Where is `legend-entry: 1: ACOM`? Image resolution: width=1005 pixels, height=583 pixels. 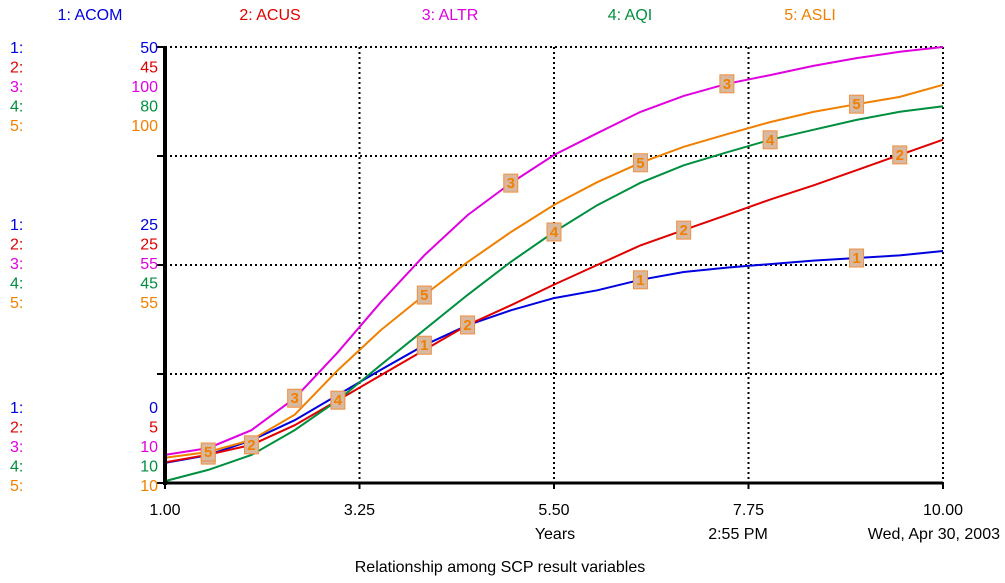 legend-entry: 1: ACOM is located at coordinates (90, 15).